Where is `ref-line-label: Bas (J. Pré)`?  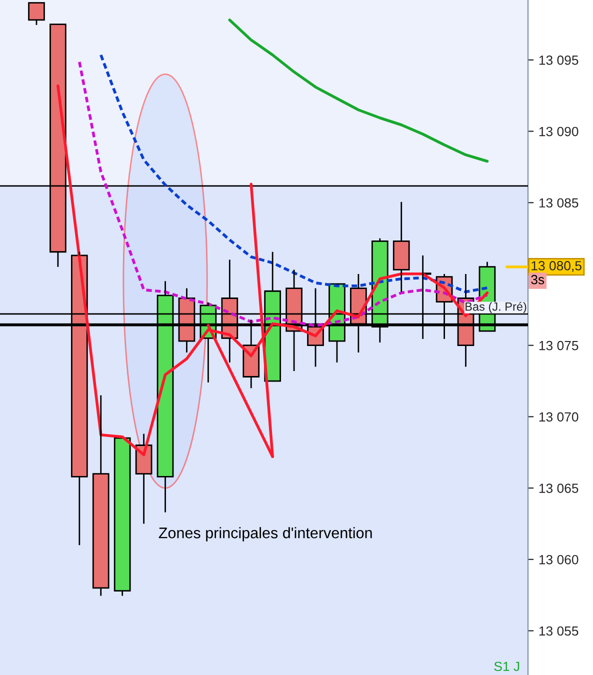
ref-line-label: Bas (J. Pré) is located at coordinates (496, 308).